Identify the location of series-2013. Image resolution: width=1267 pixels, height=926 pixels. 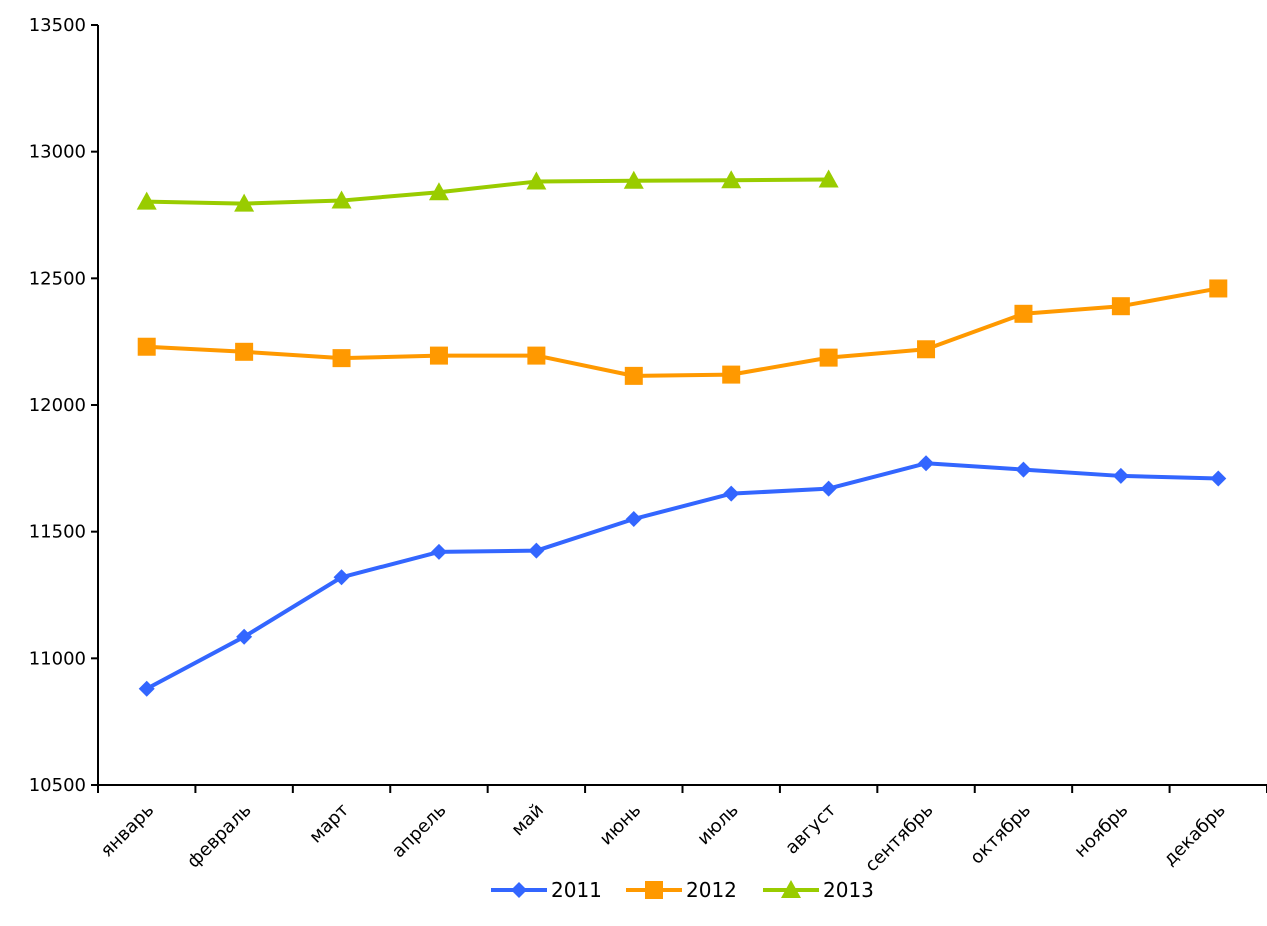
(487, 190).